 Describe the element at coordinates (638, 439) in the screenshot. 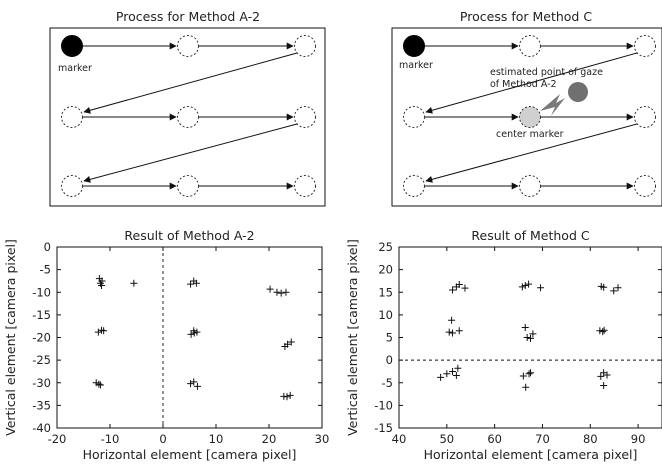

I see `c-xtick-label: 90` at that location.